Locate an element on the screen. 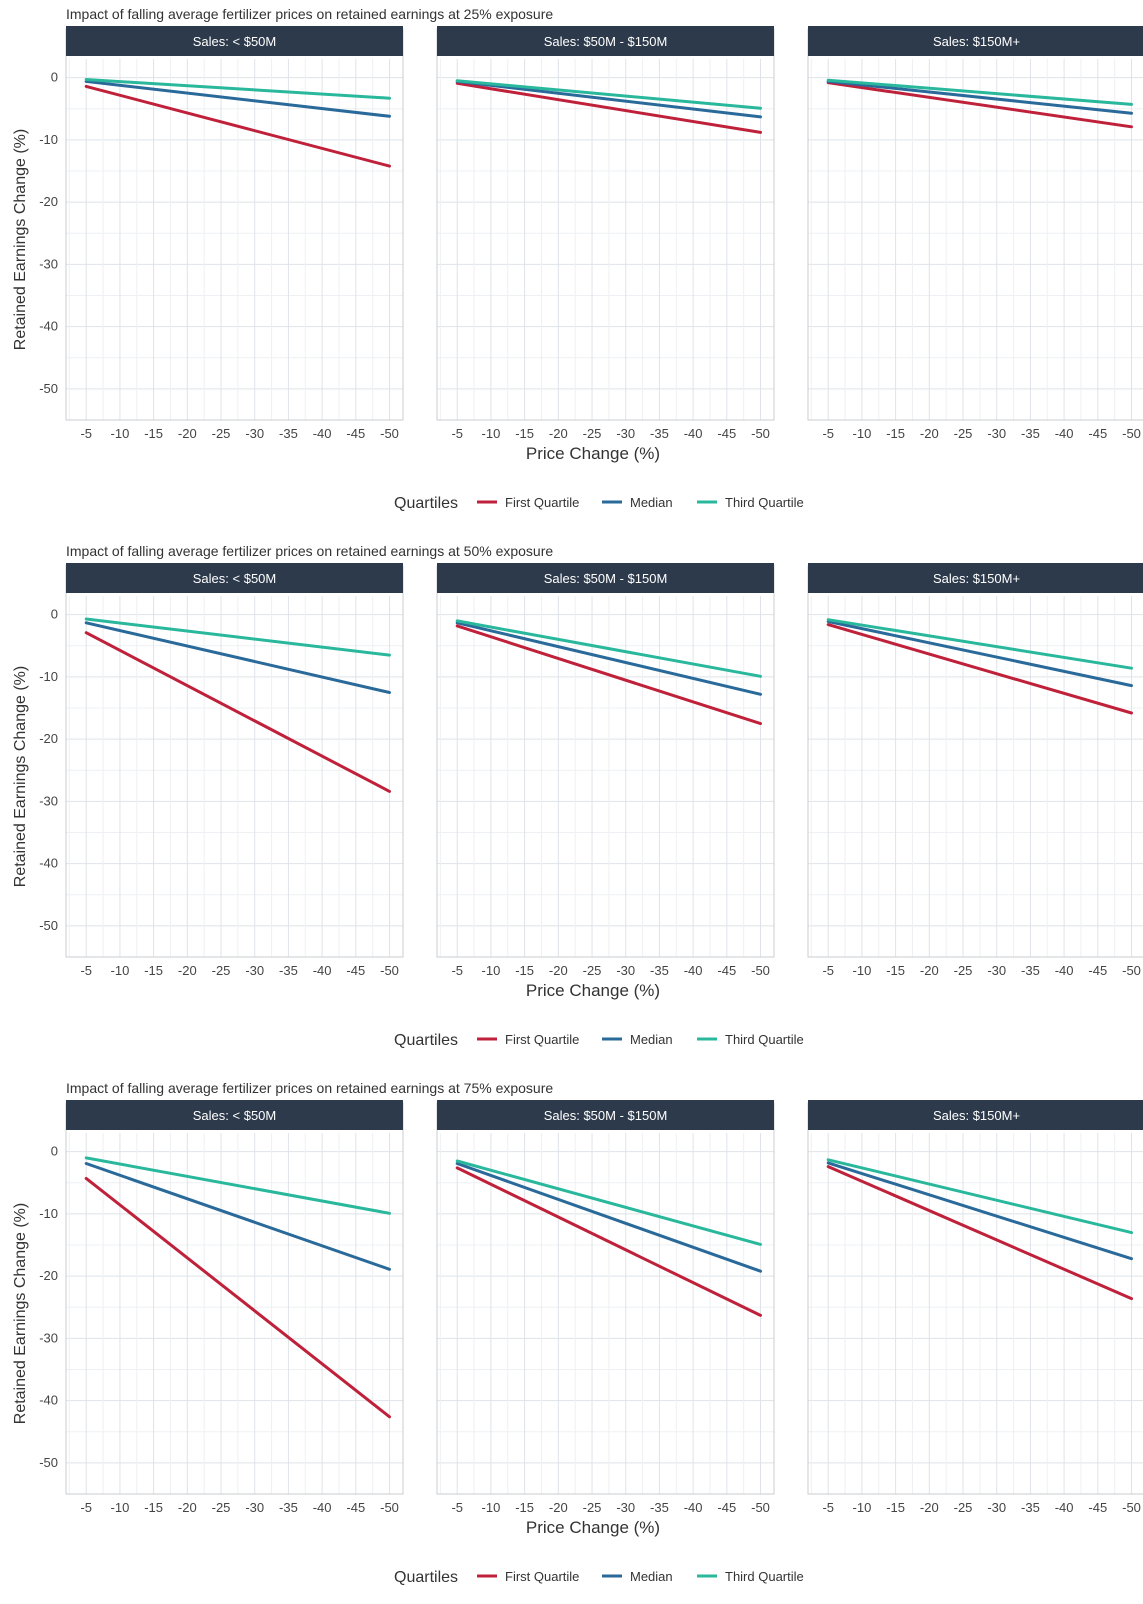 The height and width of the screenshot is (1604, 1143). x-axis-label: Price Change (%) is located at coordinates (593, 453).